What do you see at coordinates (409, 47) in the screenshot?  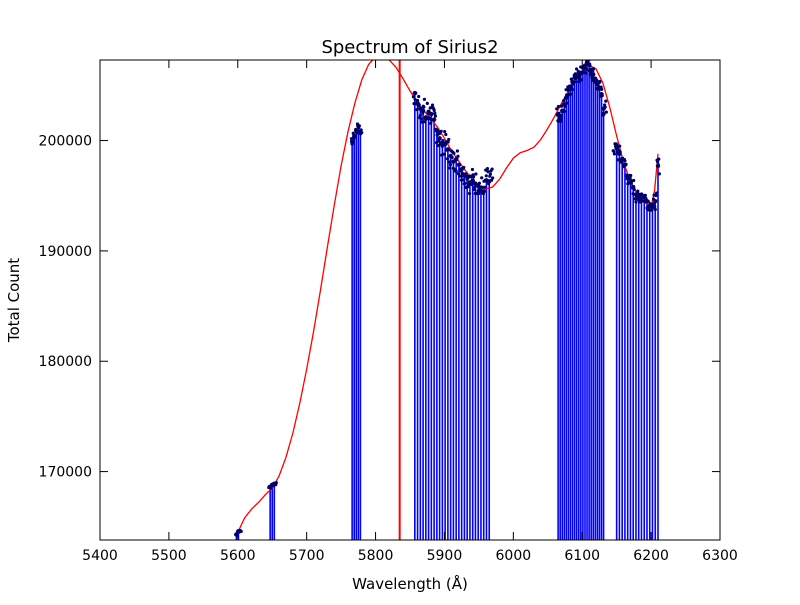 I see `chart-title: Spectrum of Sirius2` at bounding box center [409, 47].